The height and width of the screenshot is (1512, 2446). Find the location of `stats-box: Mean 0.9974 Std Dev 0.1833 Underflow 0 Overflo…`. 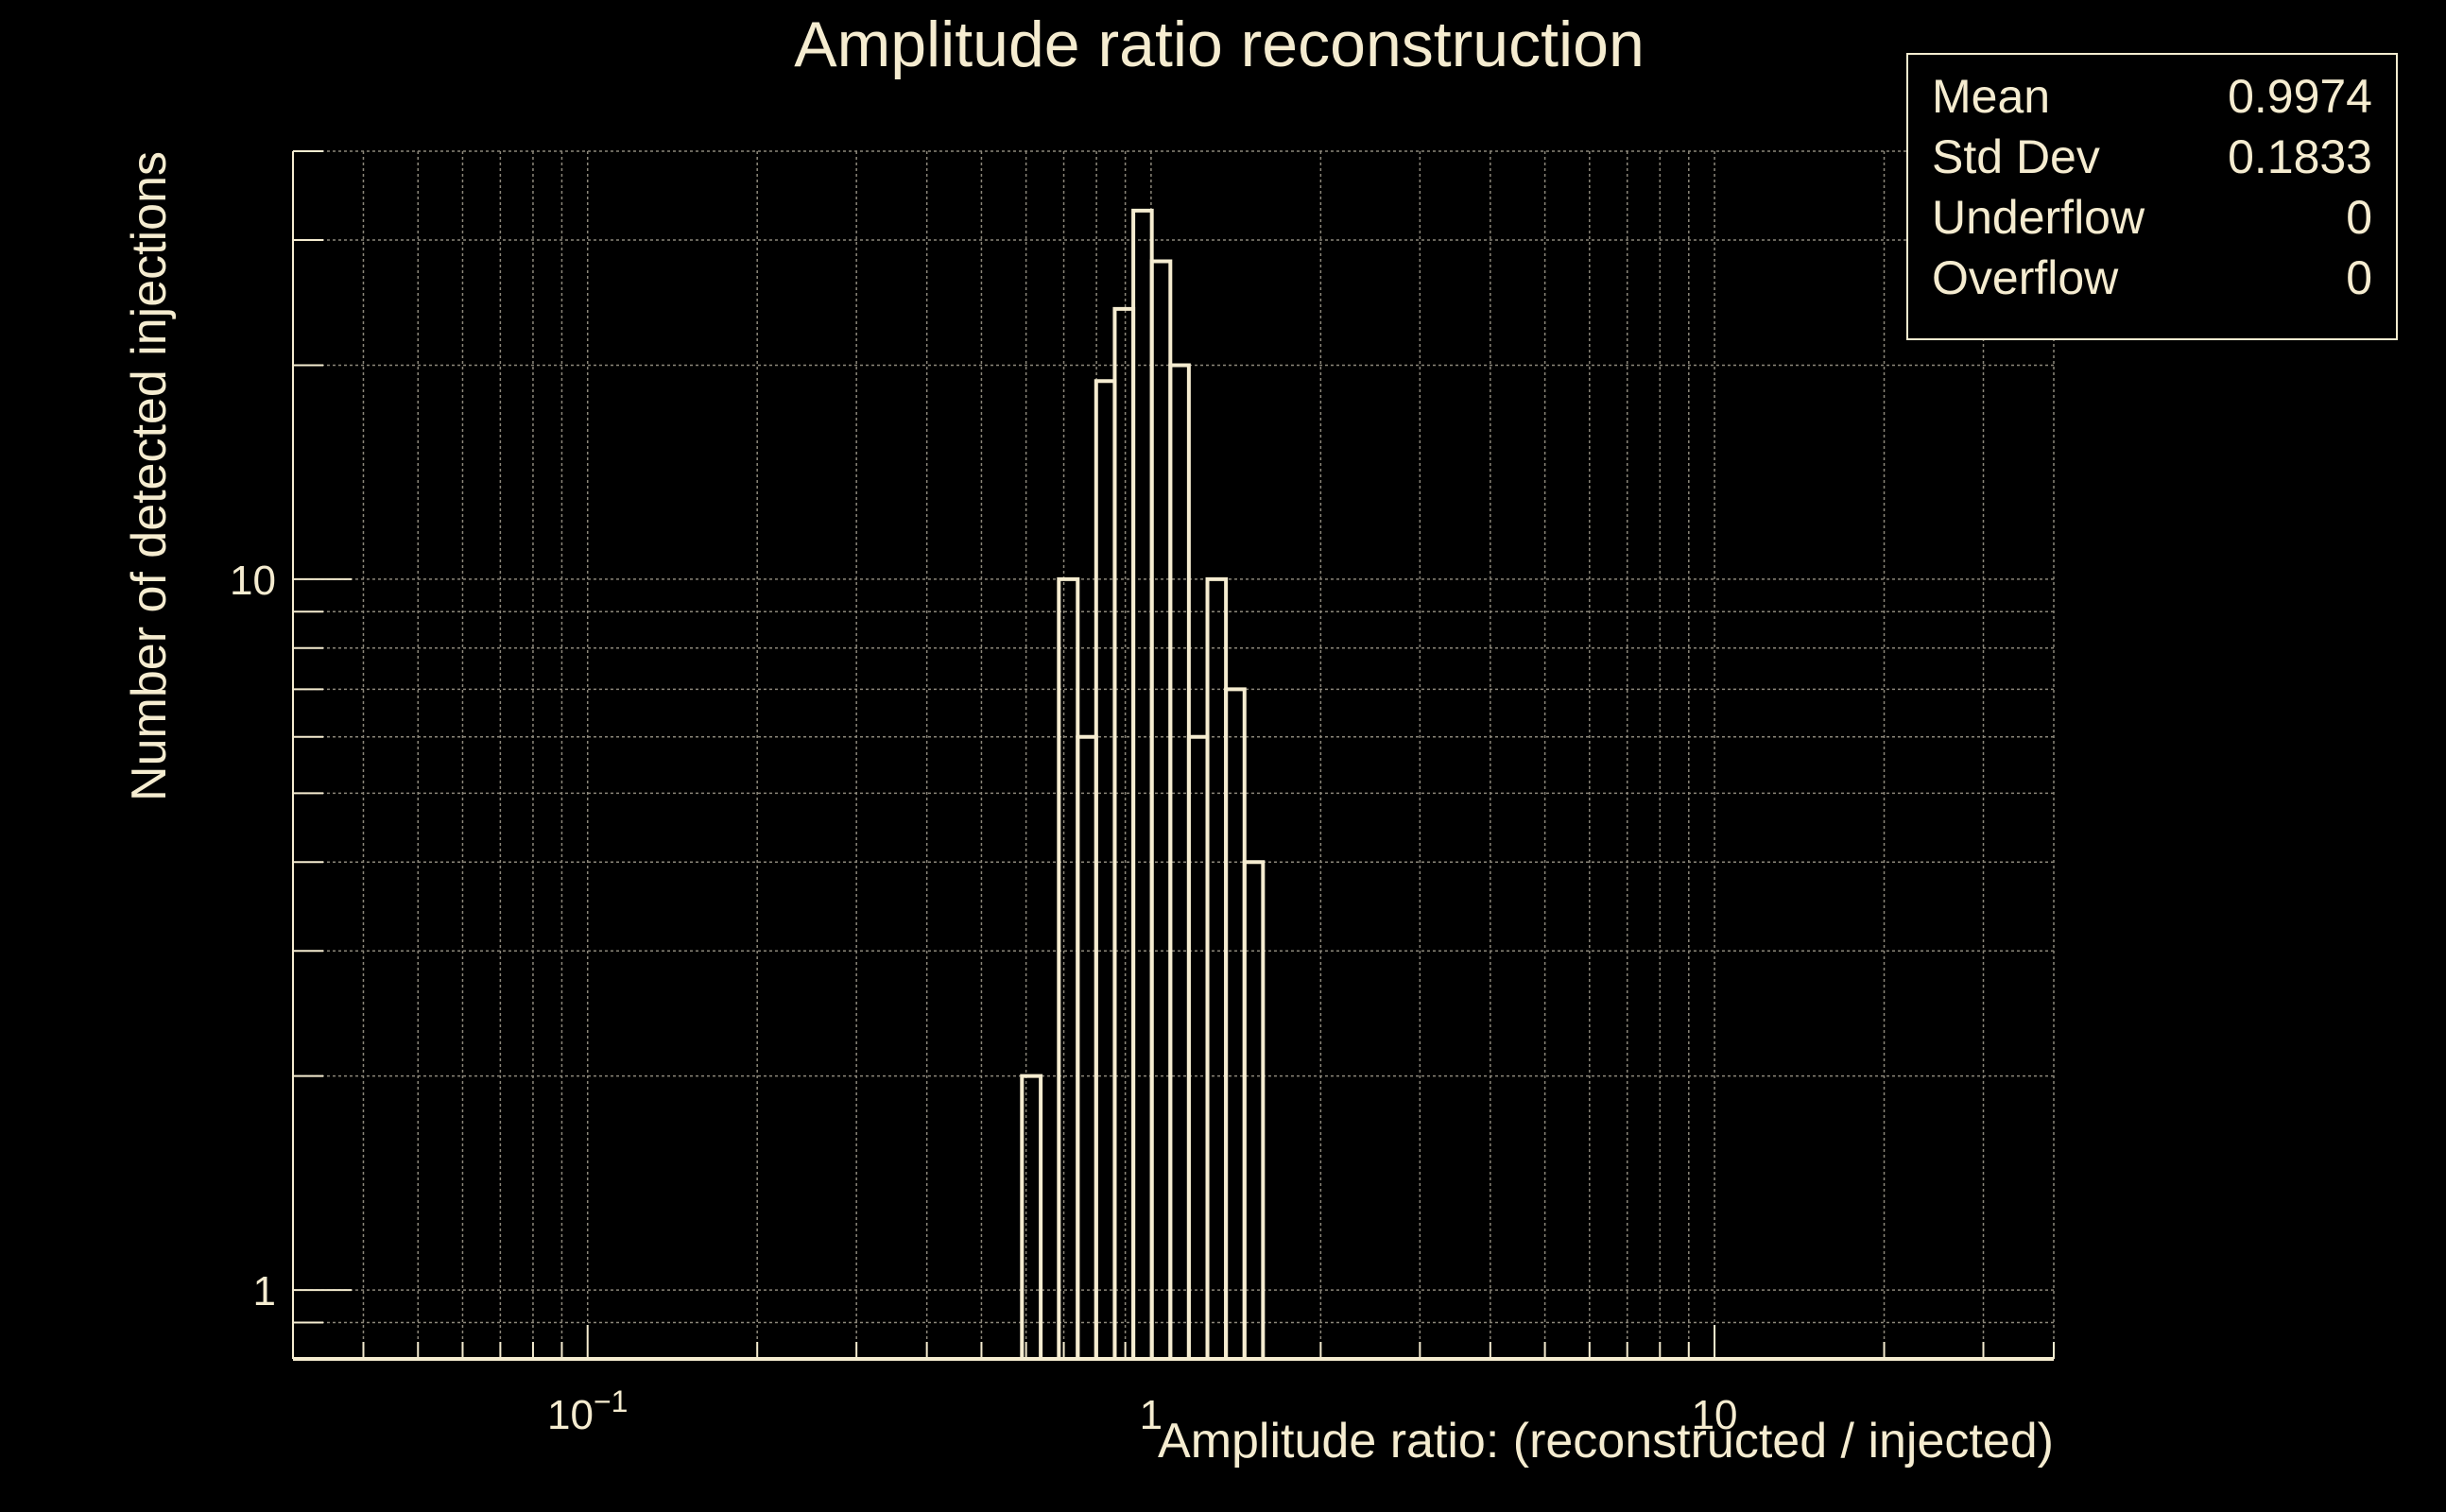

stats-box: Mean 0.9974 Std Dev 0.1833 Underflow 0 Overflo… is located at coordinates (2152, 196).